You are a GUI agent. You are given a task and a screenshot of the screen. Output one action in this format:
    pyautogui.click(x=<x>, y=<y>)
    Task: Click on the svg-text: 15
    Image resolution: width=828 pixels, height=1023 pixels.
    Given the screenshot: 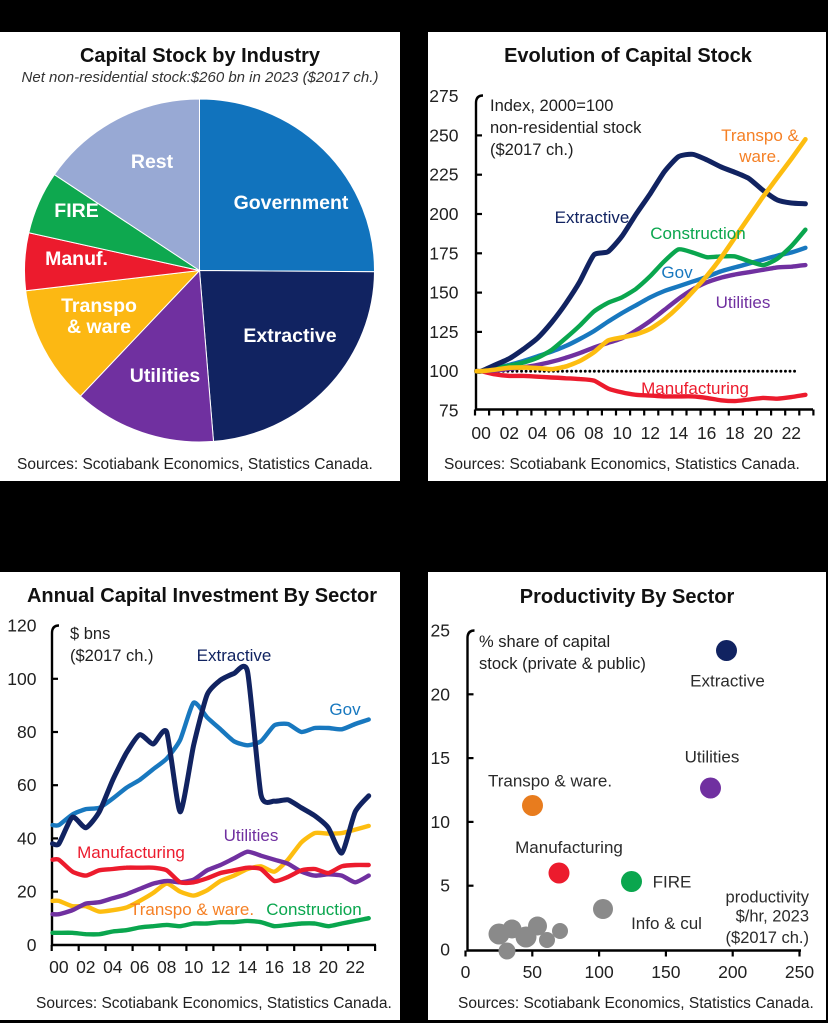 What is the action you would take?
    pyautogui.click(x=440, y=758)
    